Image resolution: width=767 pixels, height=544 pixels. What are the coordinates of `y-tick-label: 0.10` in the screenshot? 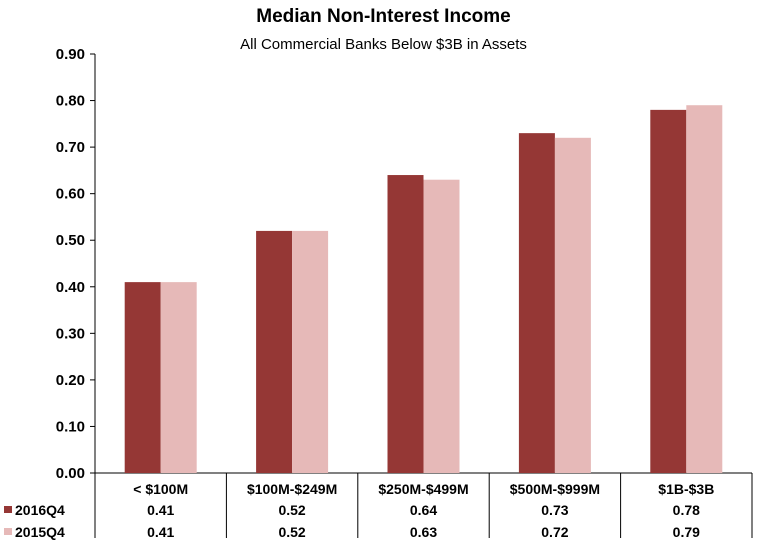 It's located at (70, 426).